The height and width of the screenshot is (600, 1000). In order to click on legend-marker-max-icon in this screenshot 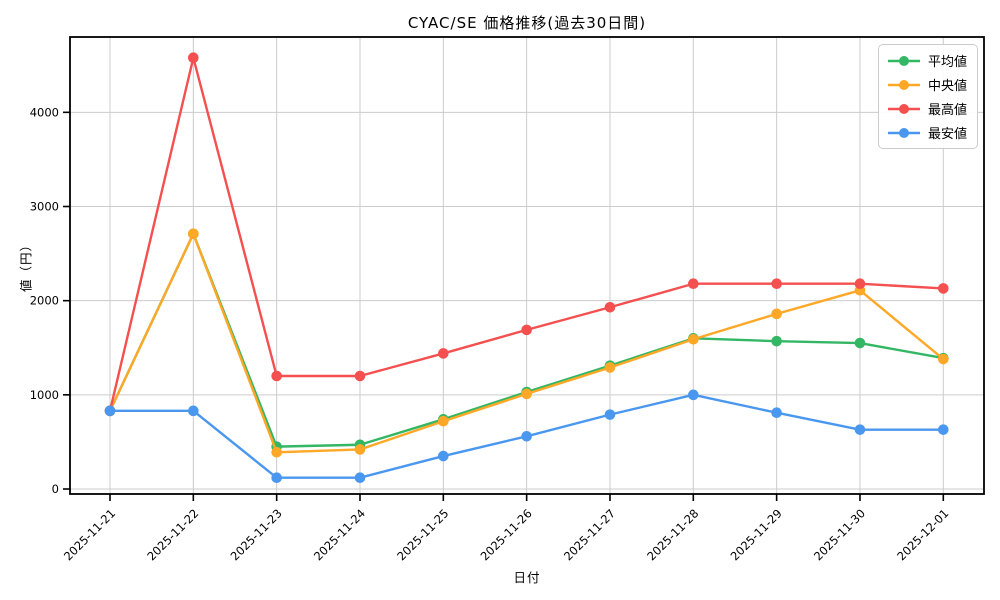, I will do `click(903, 108)`.